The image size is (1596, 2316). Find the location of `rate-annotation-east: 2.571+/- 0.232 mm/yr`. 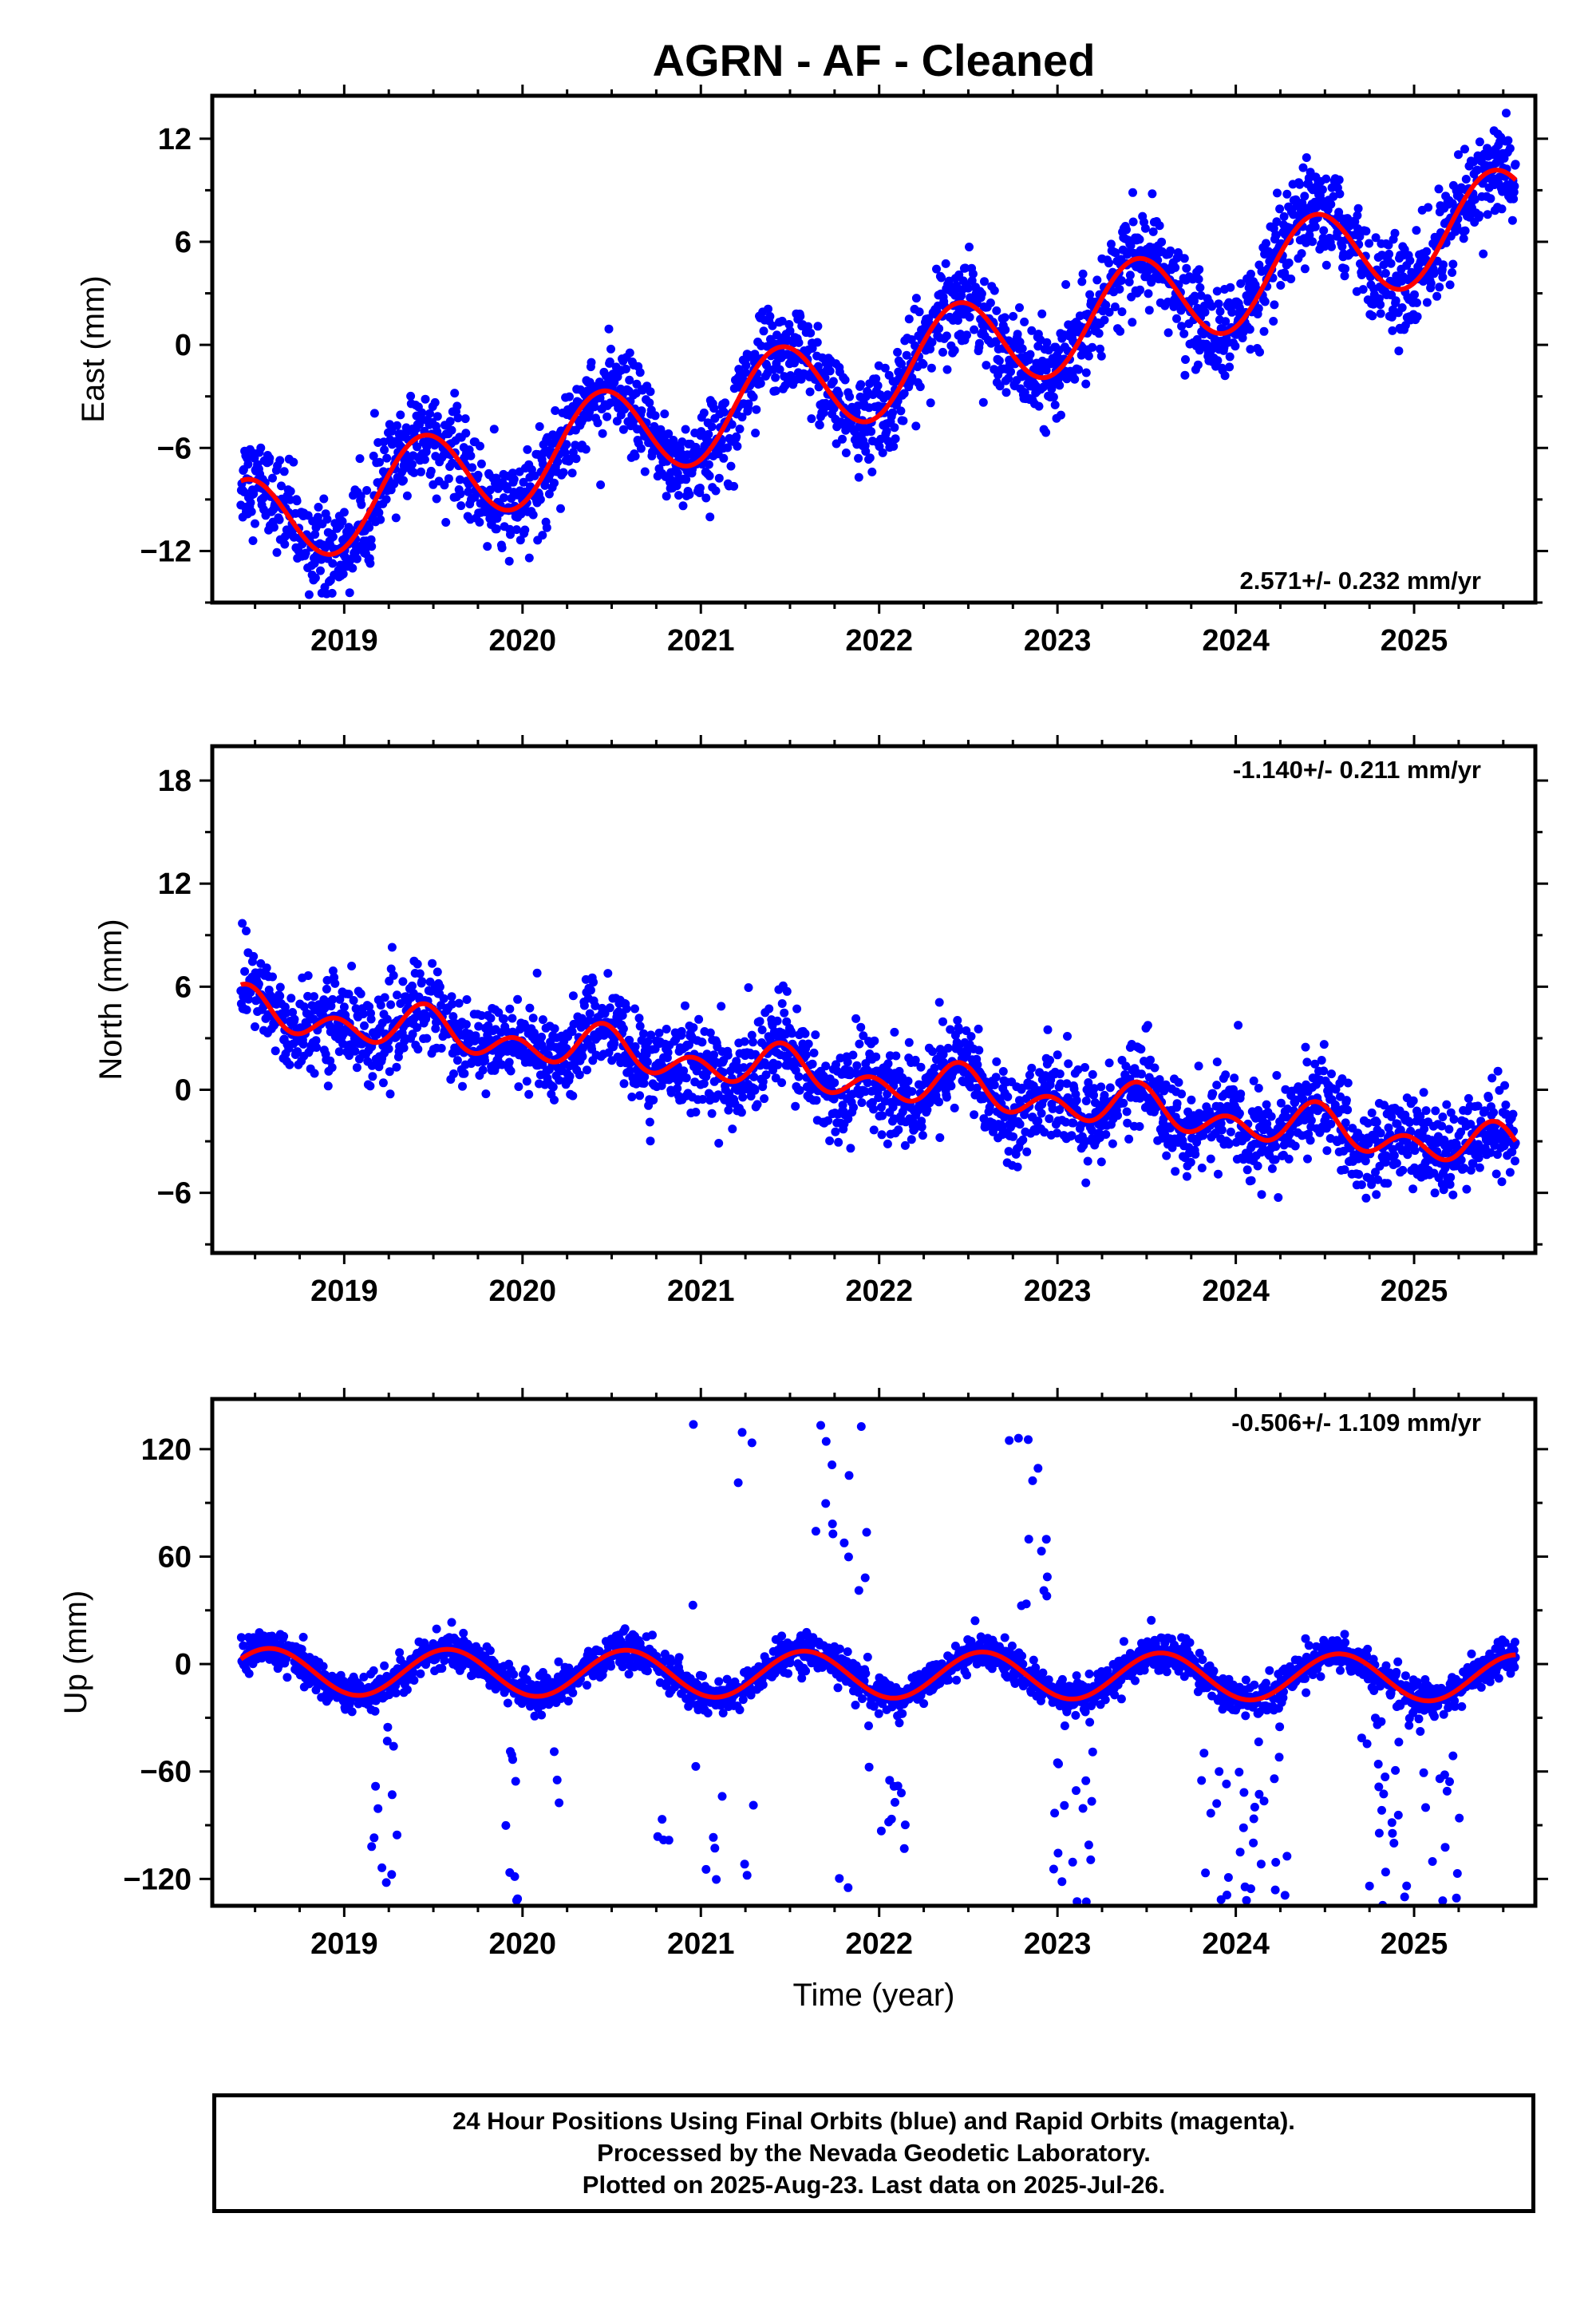

rate-annotation-east: 2.571+/- 0.232 mm/yr is located at coordinates (1360, 581).